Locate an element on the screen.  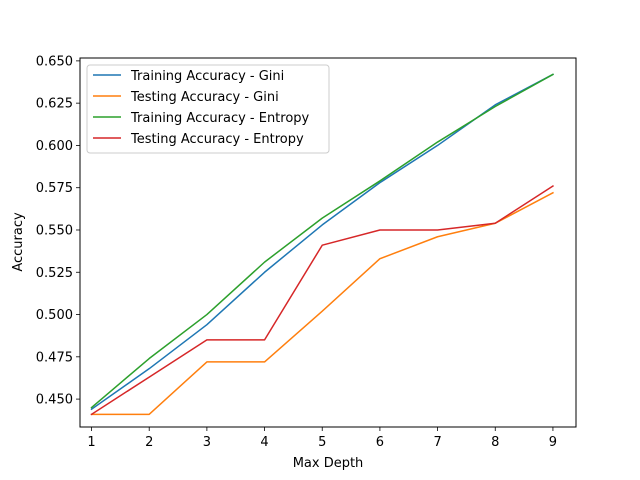
y-tick-label: 0.625 is located at coordinates (54, 104).